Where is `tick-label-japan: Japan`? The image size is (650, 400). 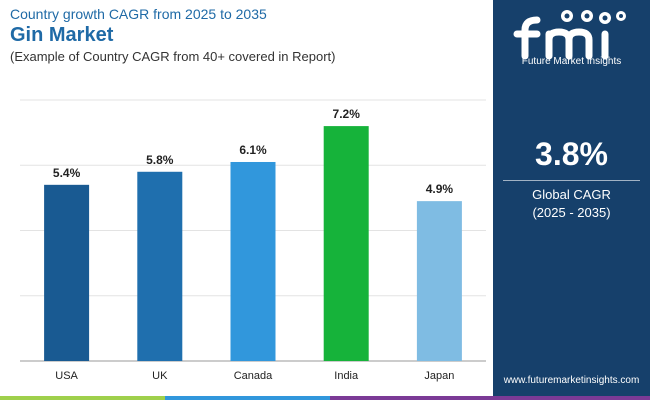 tick-label-japan: Japan is located at coordinates (439, 376).